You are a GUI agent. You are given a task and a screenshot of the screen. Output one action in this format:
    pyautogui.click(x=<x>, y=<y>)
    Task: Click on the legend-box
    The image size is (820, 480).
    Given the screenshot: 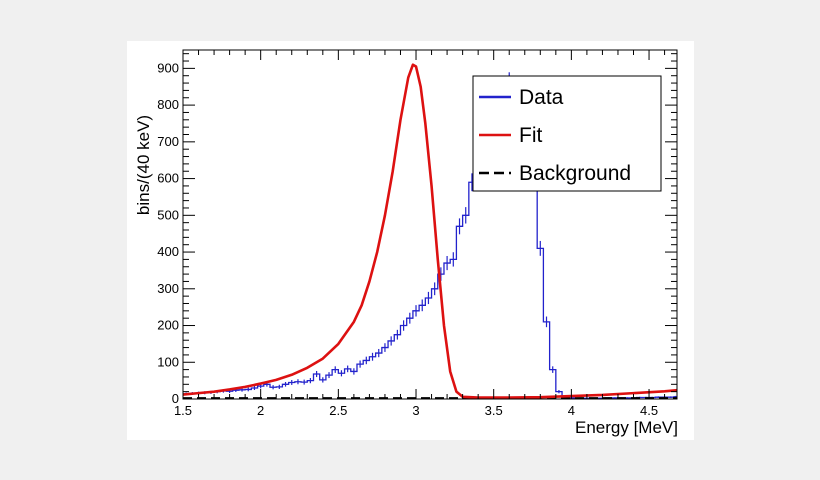 What is the action you would take?
    pyautogui.click(x=567, y=133)
    